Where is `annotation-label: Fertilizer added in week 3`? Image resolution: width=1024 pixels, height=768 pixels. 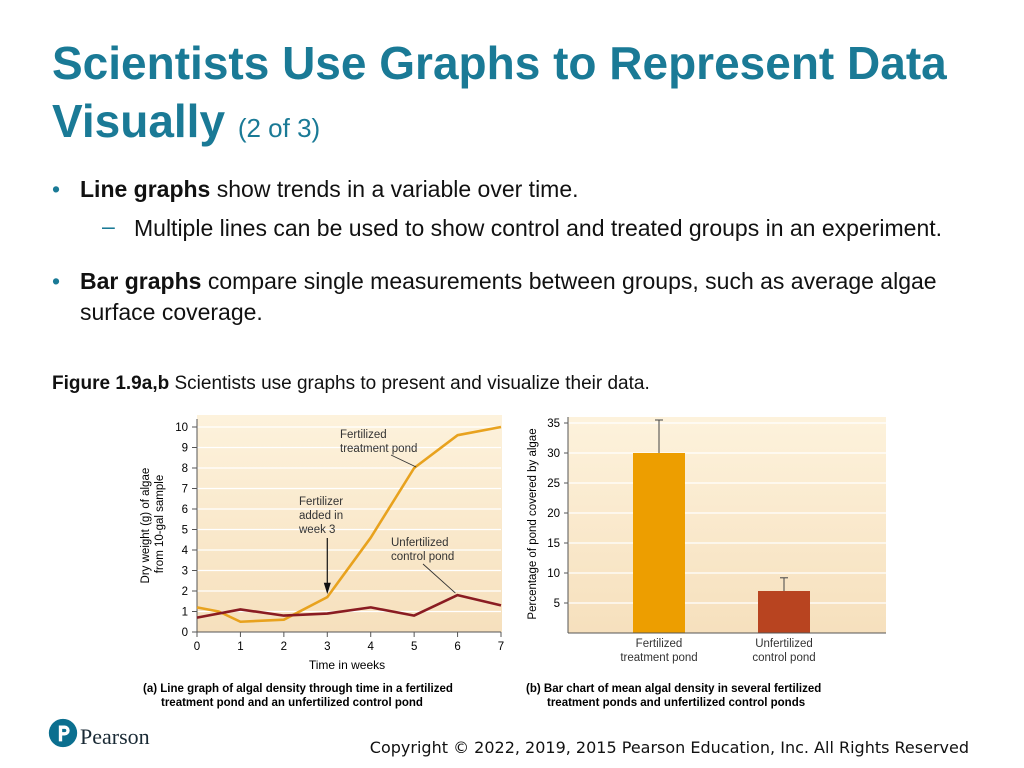
annotation-label: Fertilizer added in week 3 is located at coordinates (320, 516).